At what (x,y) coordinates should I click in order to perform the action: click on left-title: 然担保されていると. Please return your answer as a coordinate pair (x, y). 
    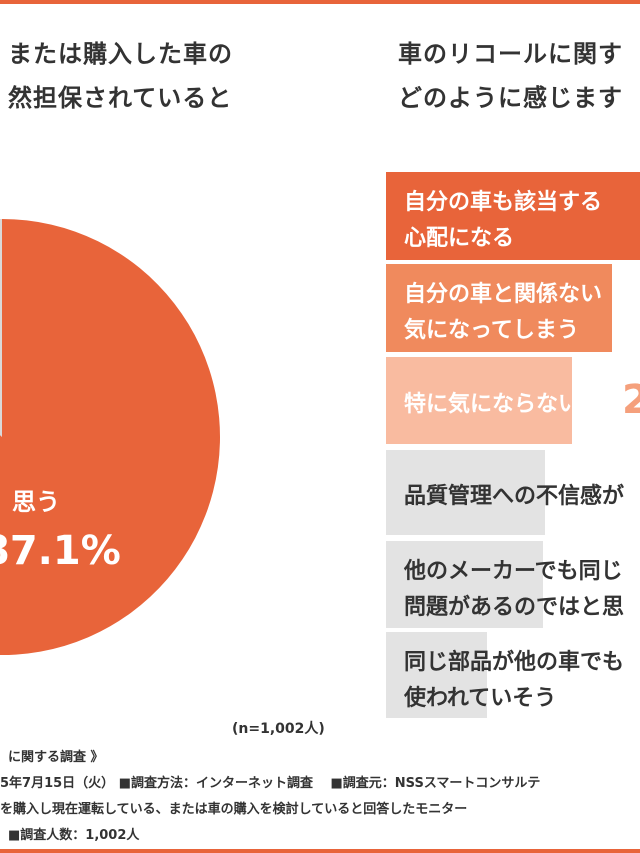
    Looking at the image, I should click on (120, 98).